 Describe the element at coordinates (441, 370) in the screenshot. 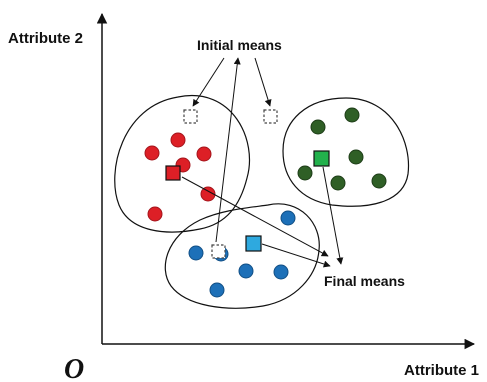

I see `x-axis-label: Attribute 1` at that location.